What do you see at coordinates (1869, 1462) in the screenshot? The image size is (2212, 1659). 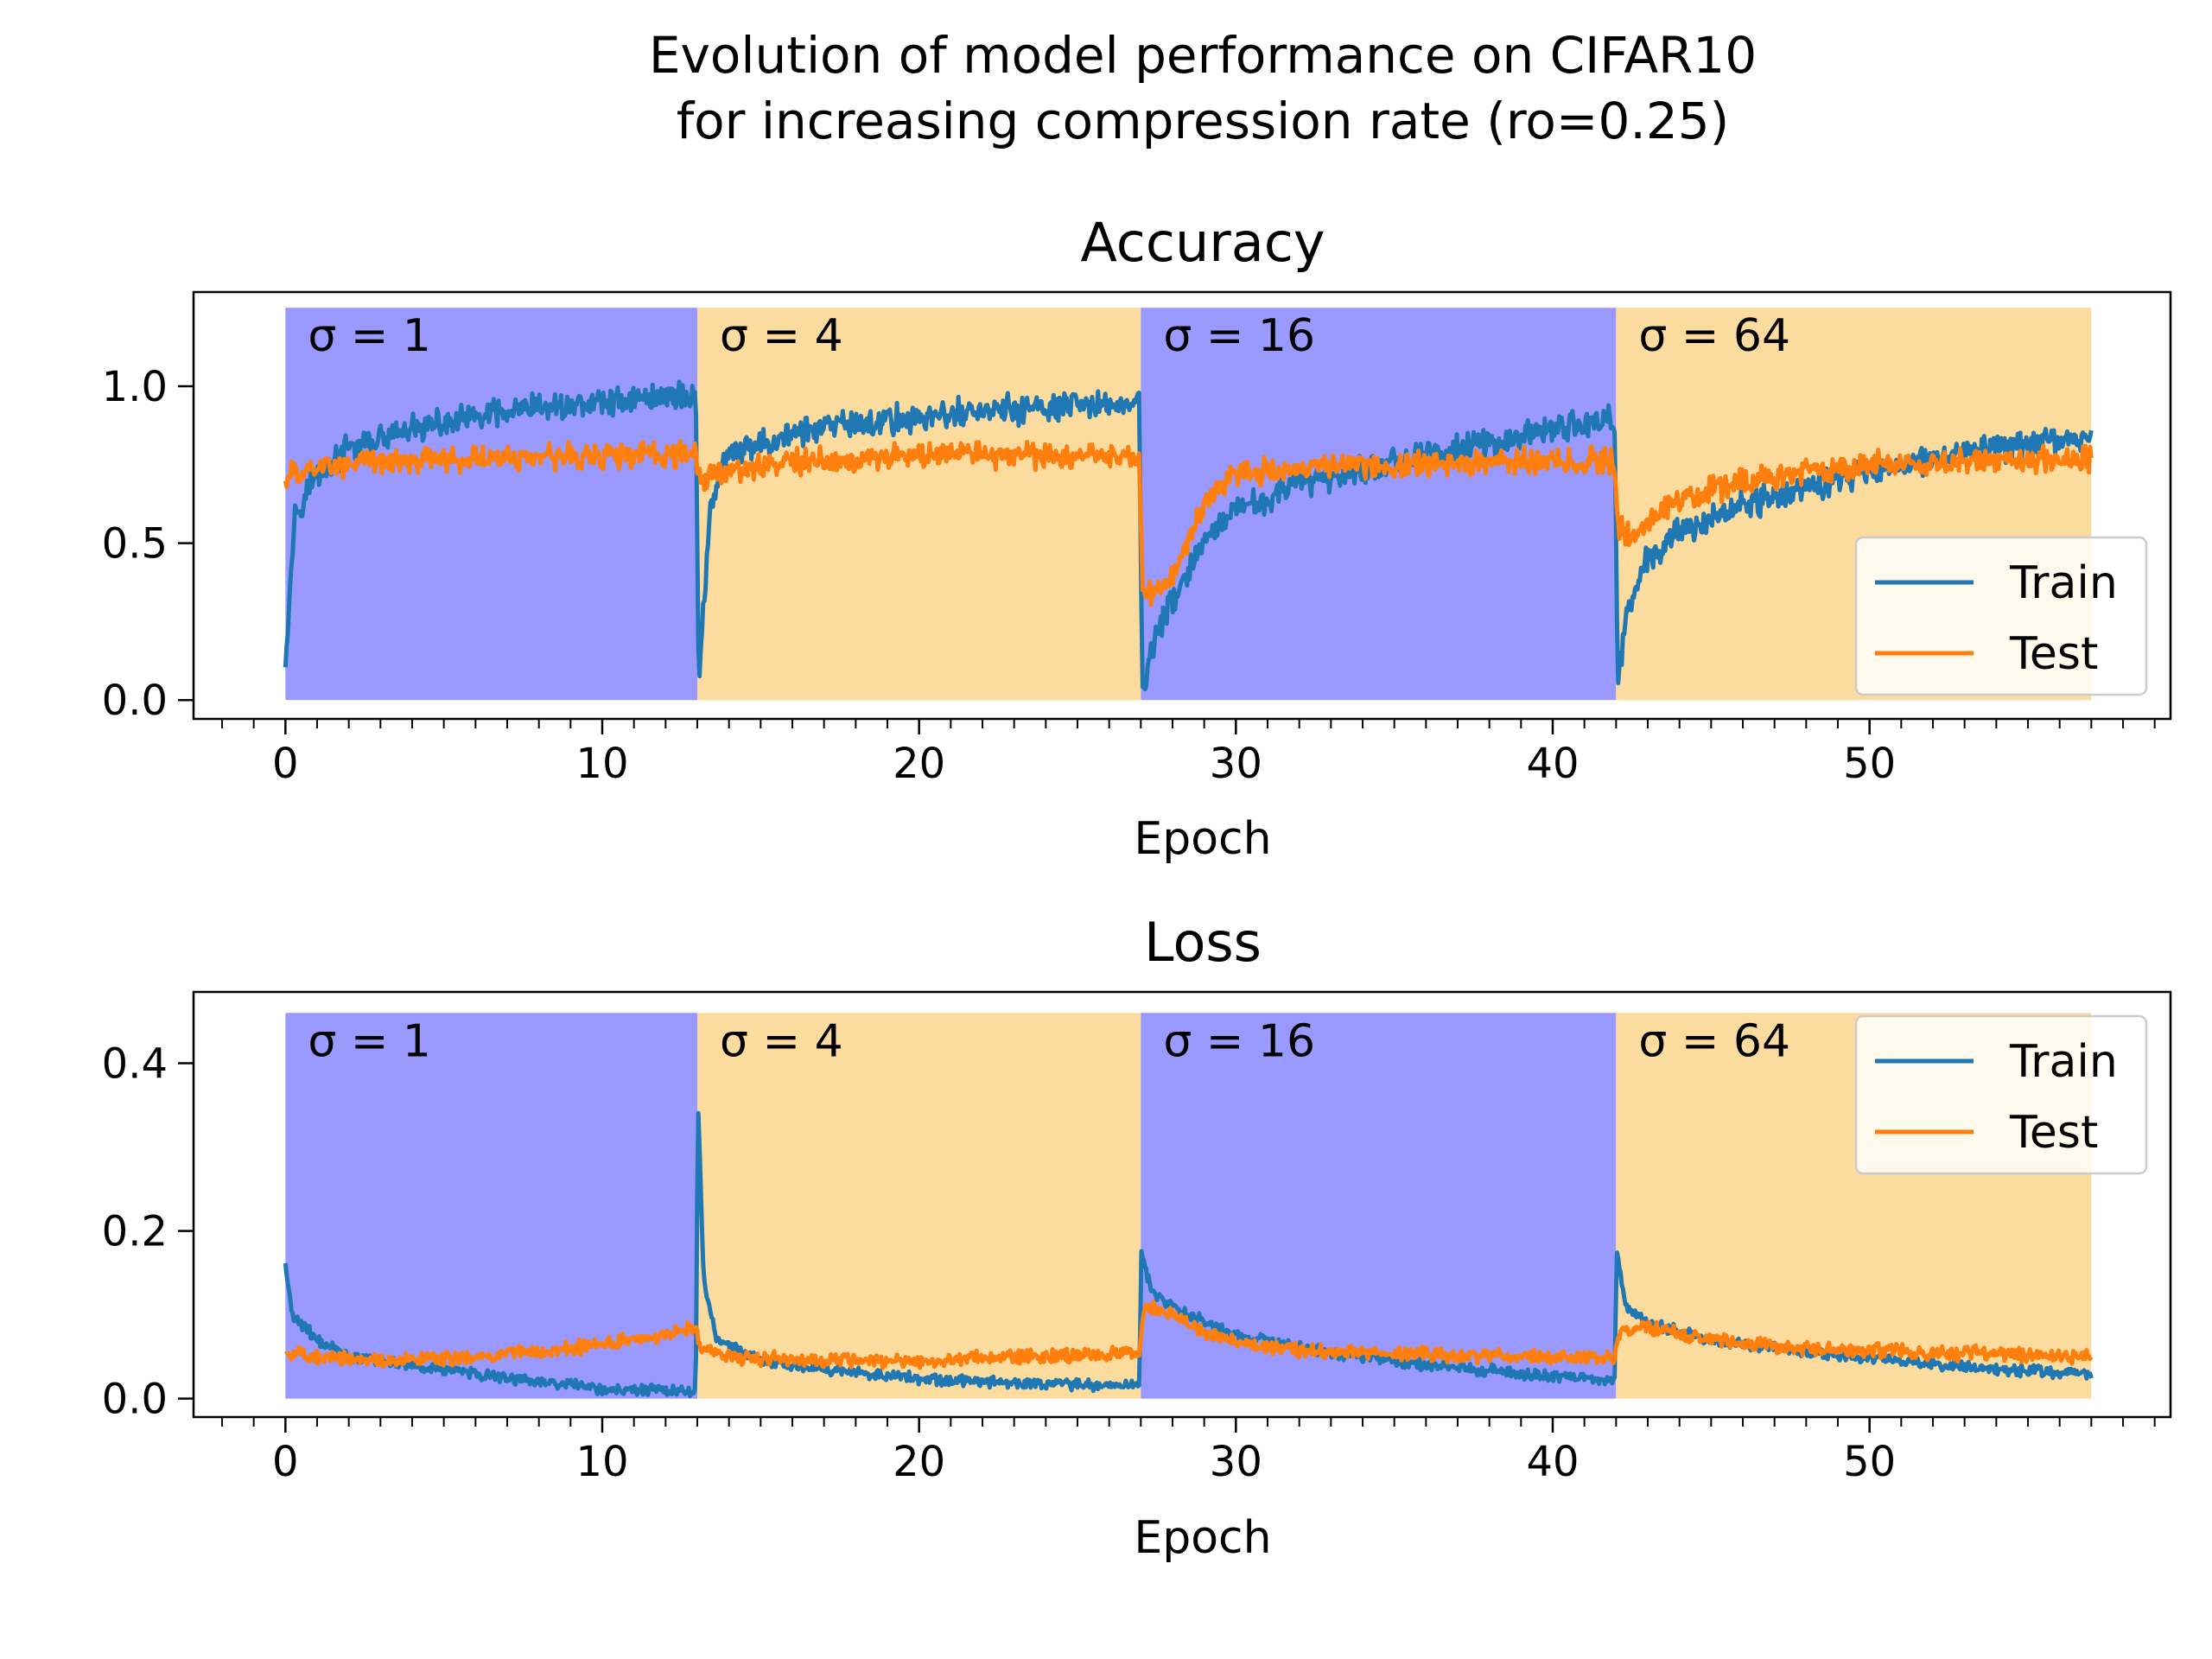 I see `loss-xtick-label: 50` at bounding box center [1869, 1462].